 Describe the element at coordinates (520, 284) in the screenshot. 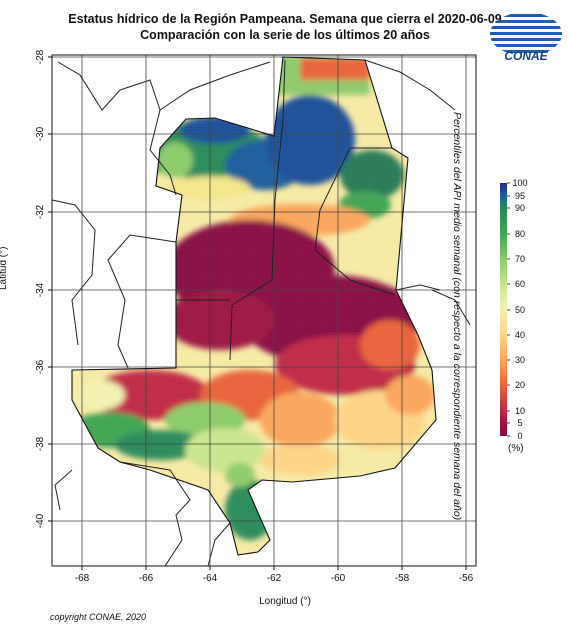

I see `legend-tick-label: 60` at that location.